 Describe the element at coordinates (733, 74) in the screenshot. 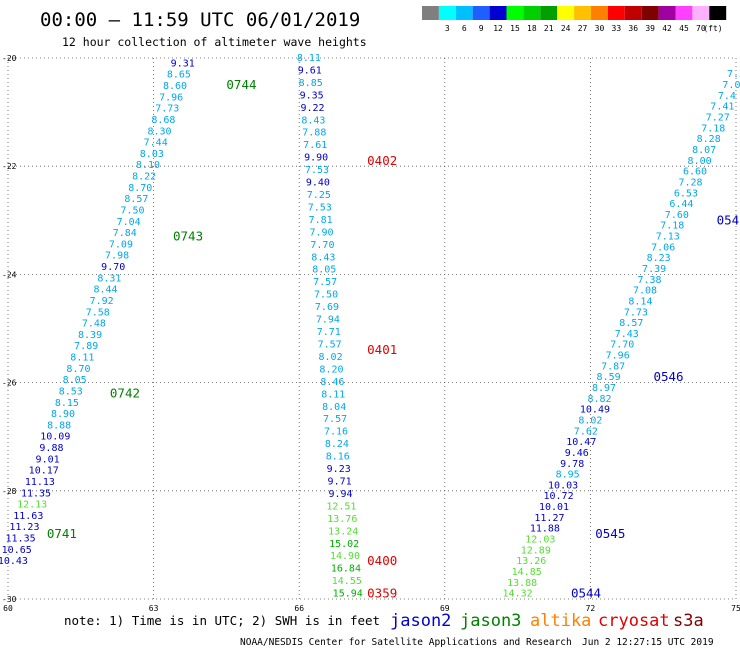

I see `wave-height-label: 7.2` at that location.